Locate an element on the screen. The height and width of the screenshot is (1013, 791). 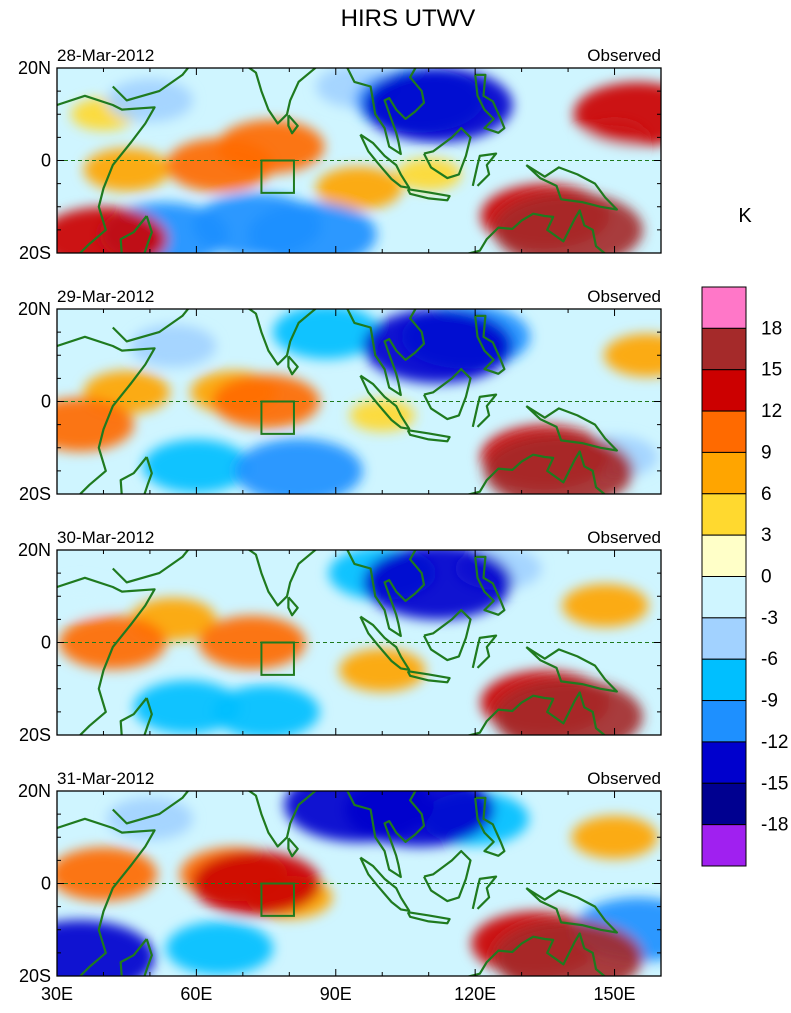
colorbar-unit: K is located at coordinates (745, 216).